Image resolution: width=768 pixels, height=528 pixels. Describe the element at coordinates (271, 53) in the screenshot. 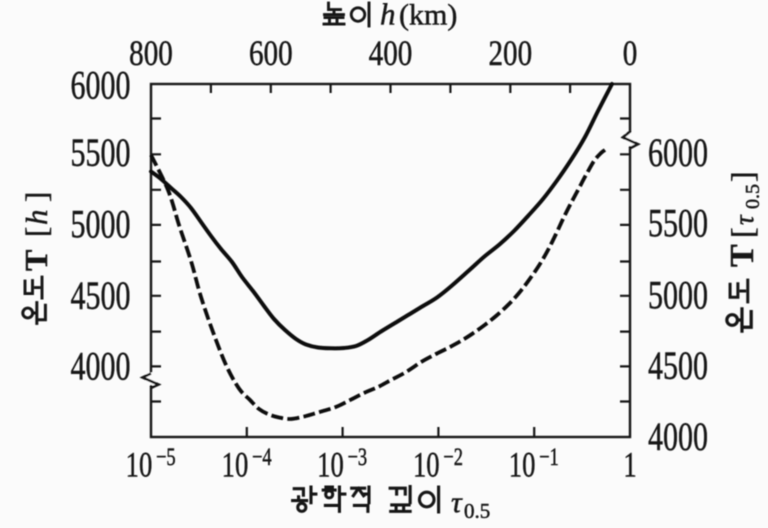

I see `svg-text: 600` at that location.